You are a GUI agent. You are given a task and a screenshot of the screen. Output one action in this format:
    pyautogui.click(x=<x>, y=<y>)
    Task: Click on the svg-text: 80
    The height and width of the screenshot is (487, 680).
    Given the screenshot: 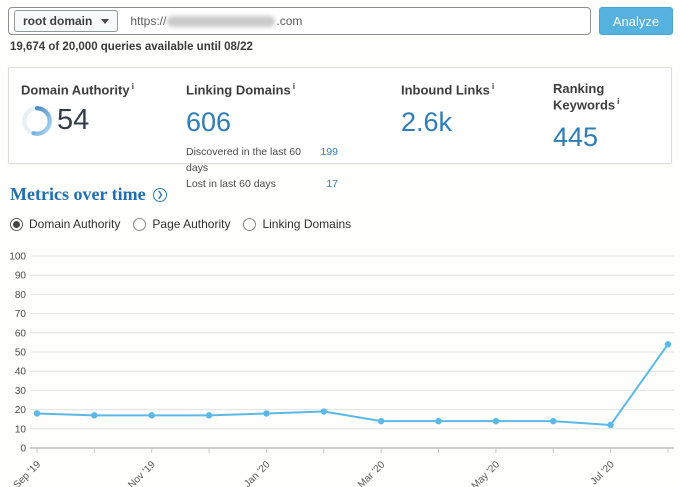 What is the action you would take?
    pyautogui.click(x=21, y=295)
    